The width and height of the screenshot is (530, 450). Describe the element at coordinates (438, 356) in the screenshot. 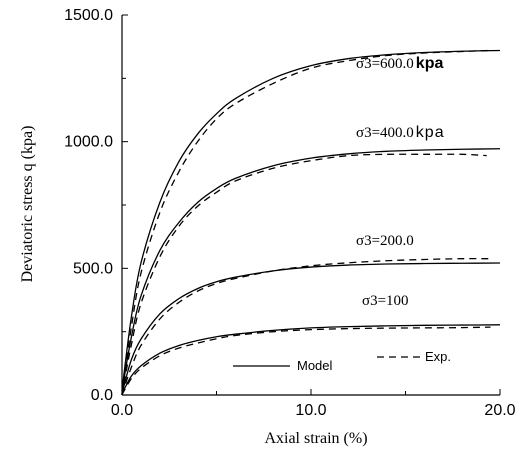

I see `legend-label-exp: Exp.` at that location.